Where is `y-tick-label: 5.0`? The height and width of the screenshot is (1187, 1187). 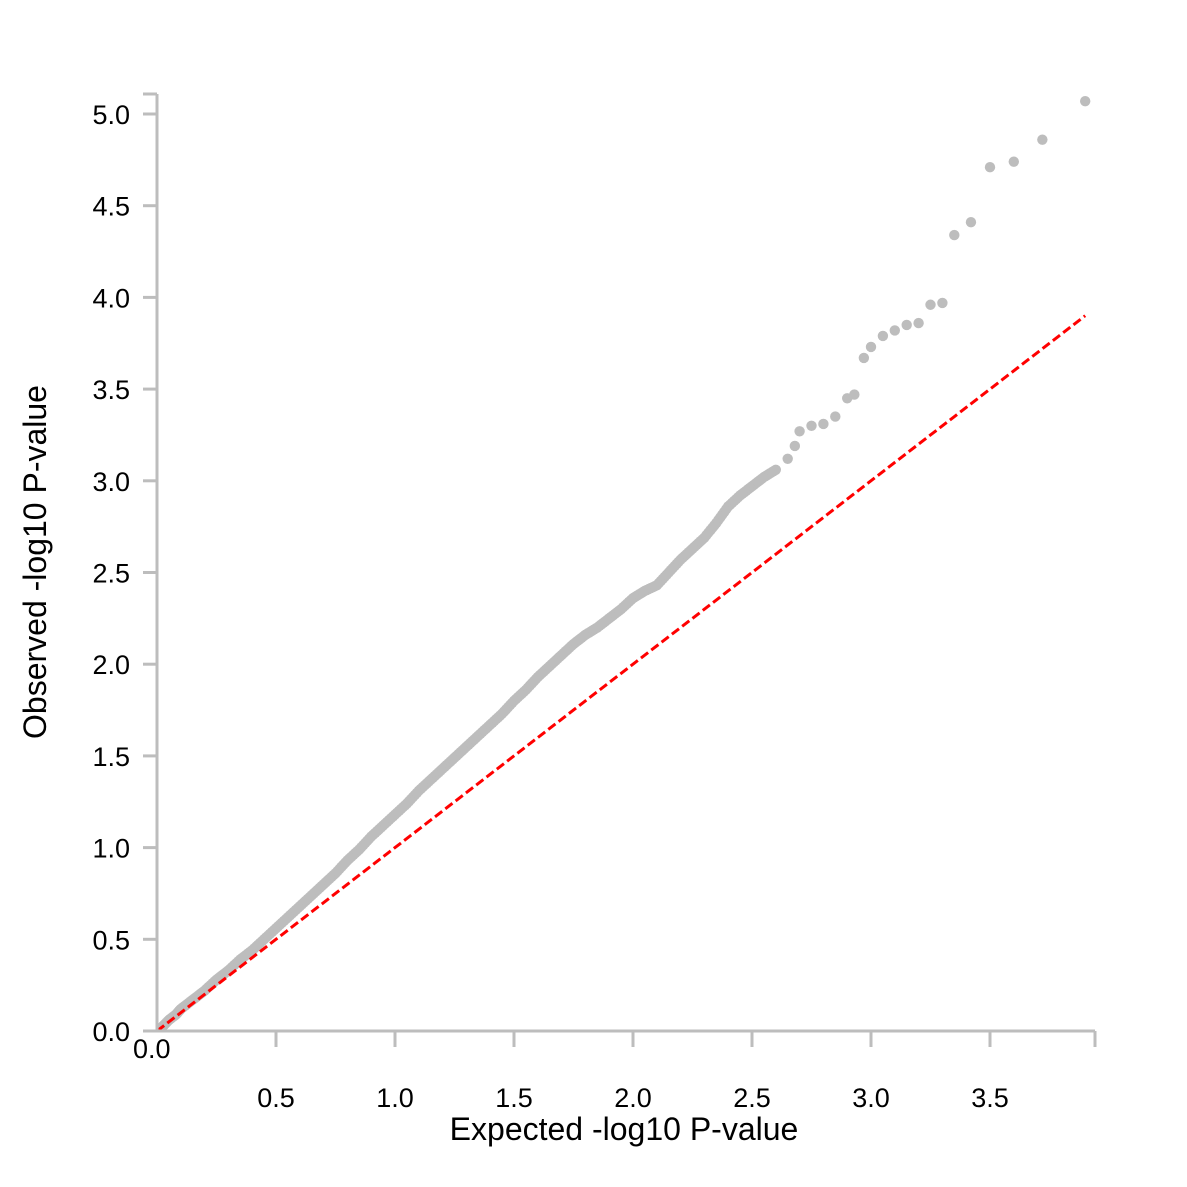
y-tick-label: 5.0 is located at coordinates (111, 115).